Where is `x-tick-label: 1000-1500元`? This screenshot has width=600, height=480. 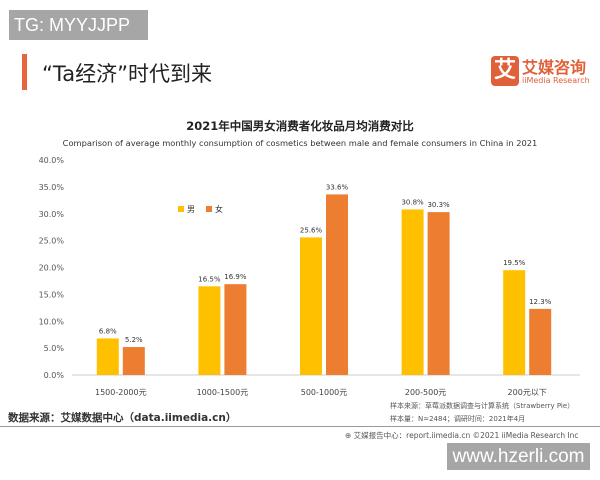
x-tick-label: 1000-1500元 is located at coordinates (223, 392).